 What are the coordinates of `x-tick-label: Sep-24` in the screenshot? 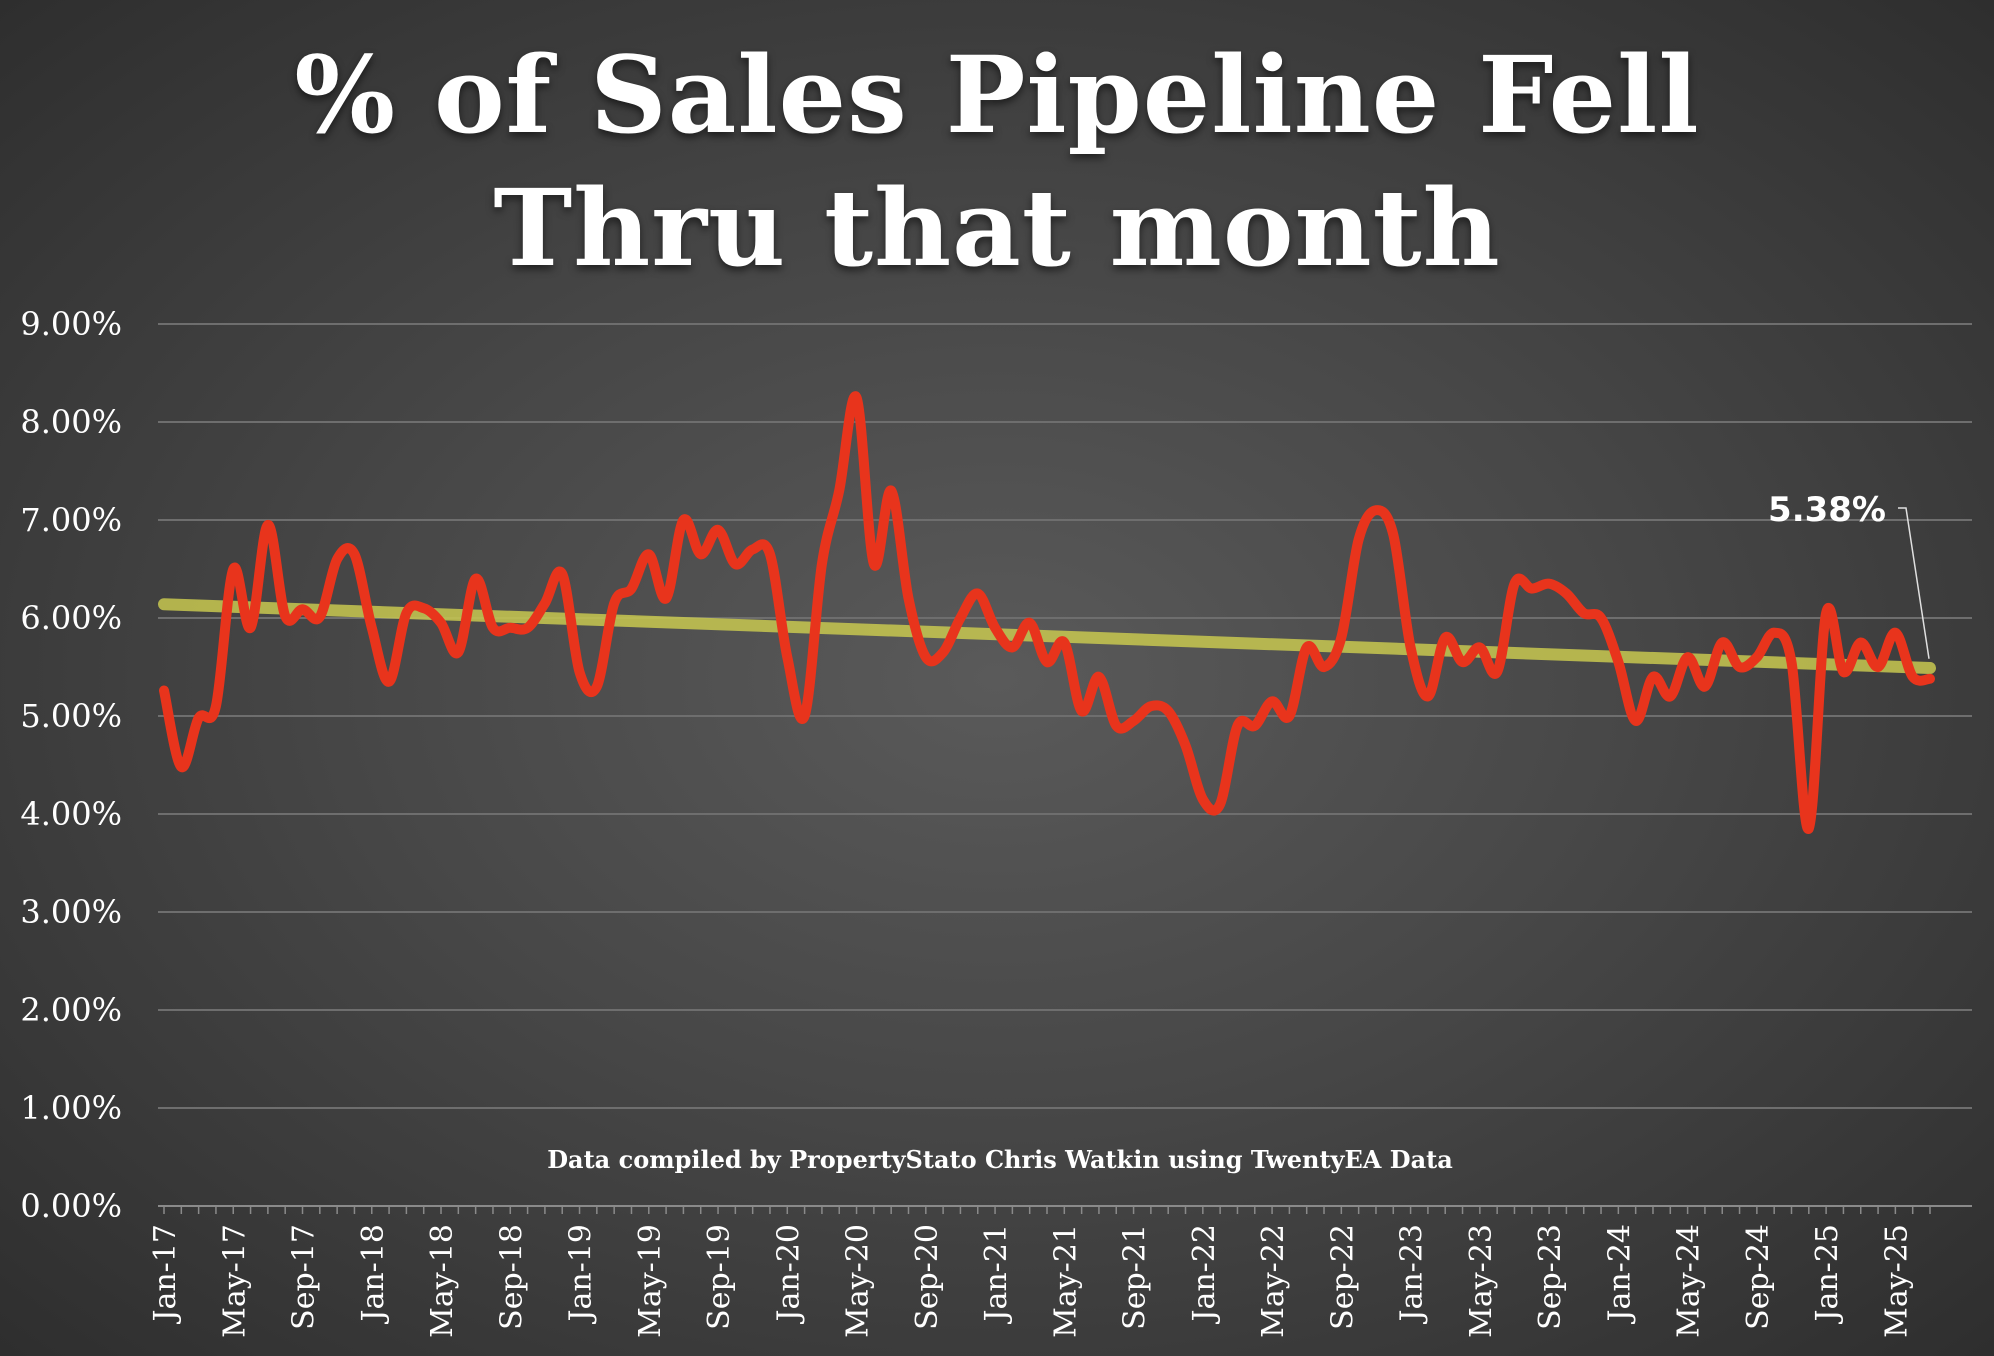 It's located at (1758, 1277).